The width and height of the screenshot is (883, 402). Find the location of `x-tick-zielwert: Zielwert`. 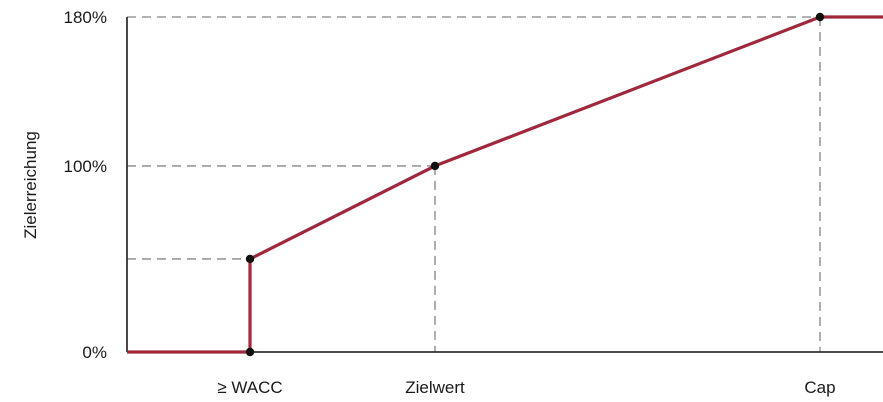

x-tick-zielwert: Zielwert is located at coordinates (435, 387).